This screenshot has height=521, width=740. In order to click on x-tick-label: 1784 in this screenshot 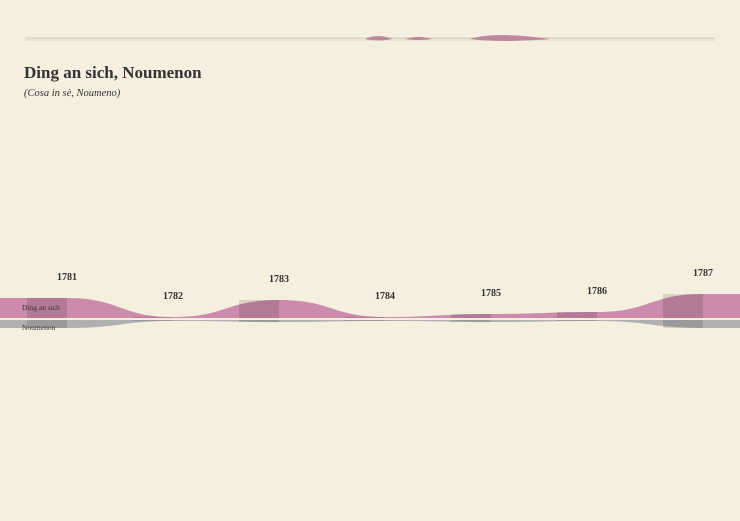, I will do `click(385, 296)`.